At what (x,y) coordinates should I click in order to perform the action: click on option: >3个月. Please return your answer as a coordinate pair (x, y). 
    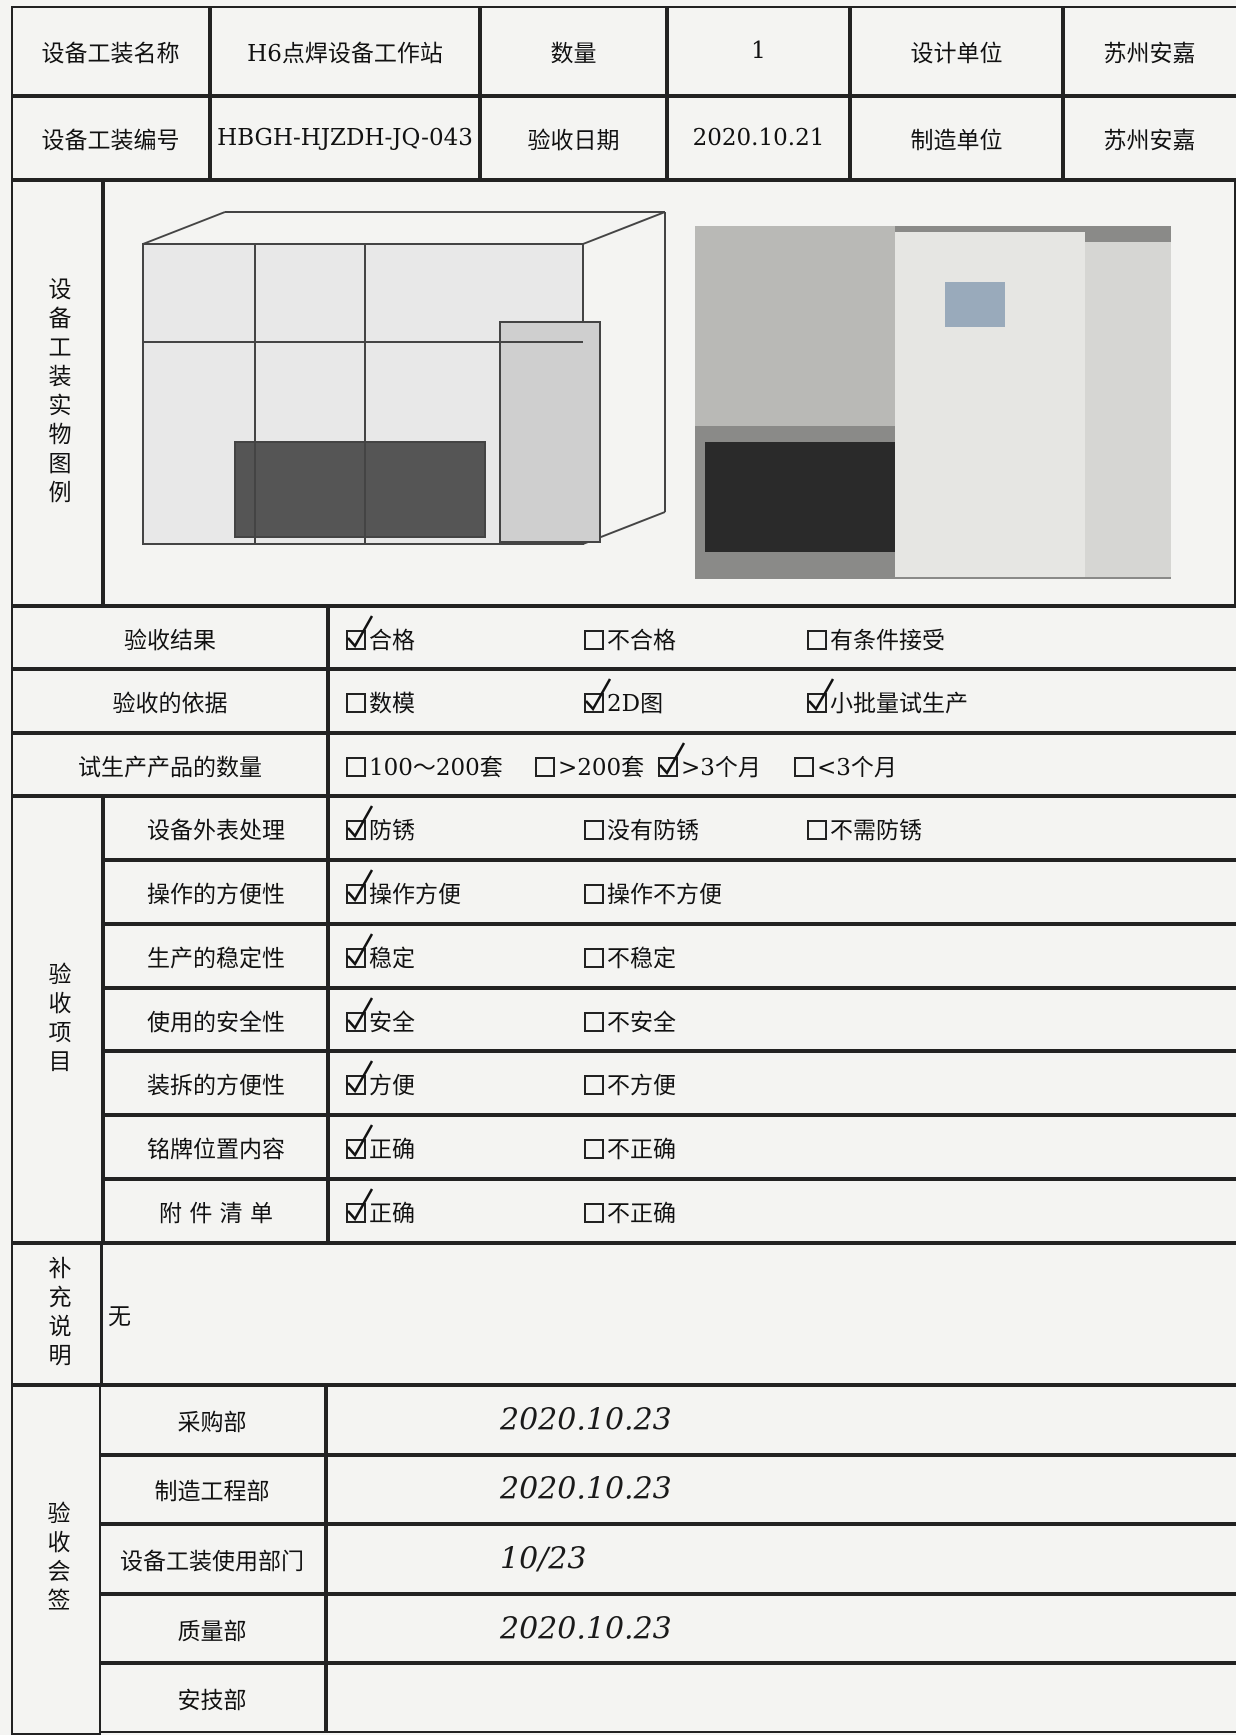
    Looking at the image, I should click on (709, 761).